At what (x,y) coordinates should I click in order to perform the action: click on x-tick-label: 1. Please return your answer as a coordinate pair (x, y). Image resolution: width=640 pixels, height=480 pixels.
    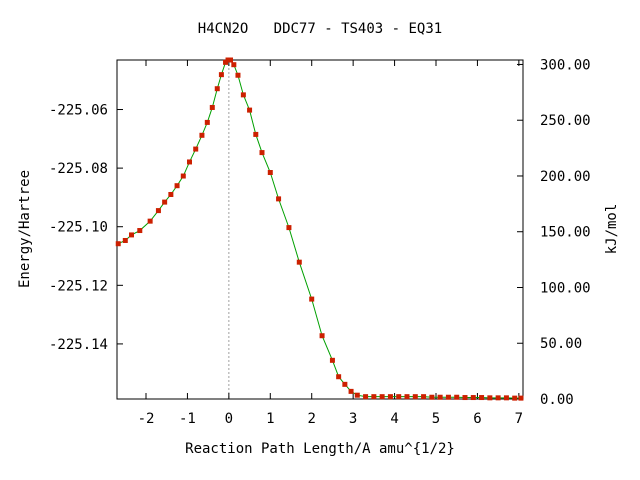
    Looking at the image, I should click on (270, 419).